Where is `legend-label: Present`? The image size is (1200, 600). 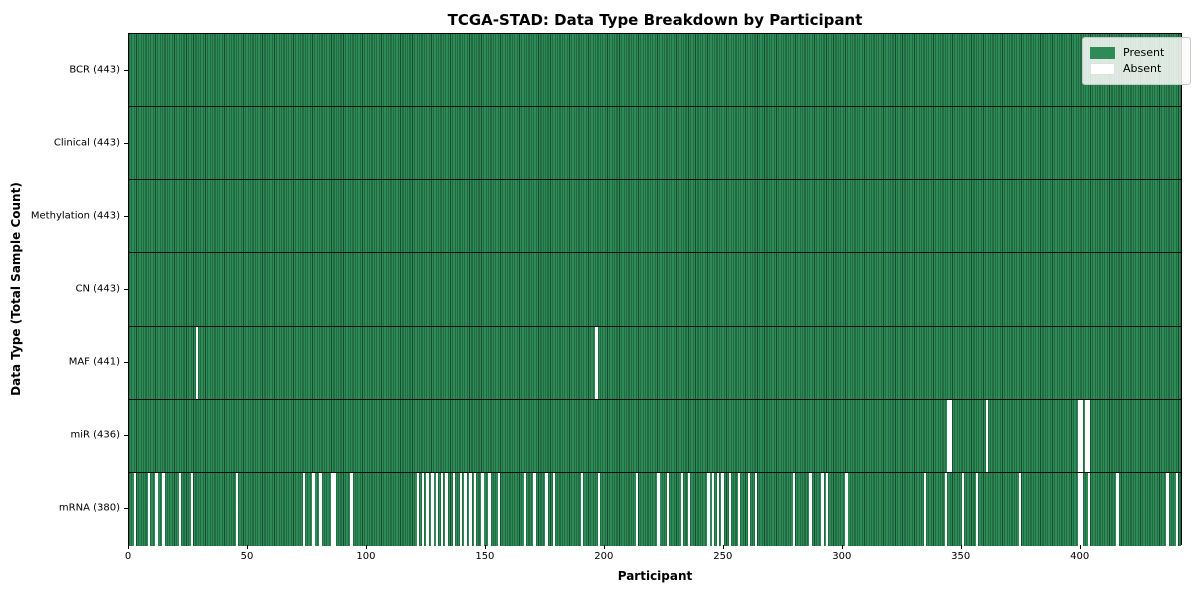 legend-label: Present is located at coordinates (1144, 52).